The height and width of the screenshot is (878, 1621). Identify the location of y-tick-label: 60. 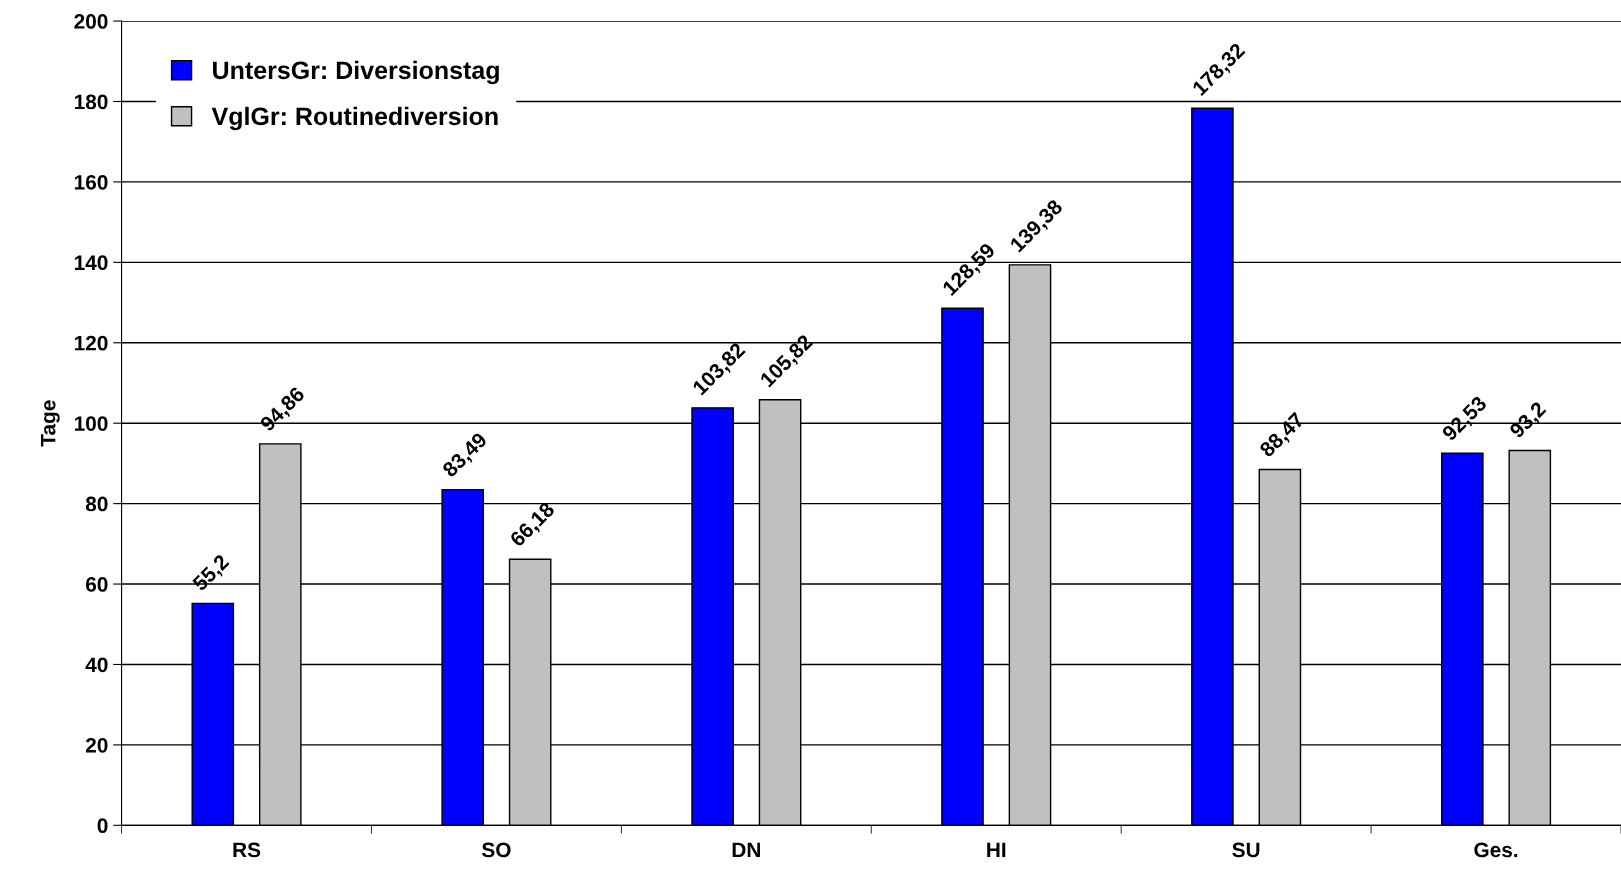
(96, 584).